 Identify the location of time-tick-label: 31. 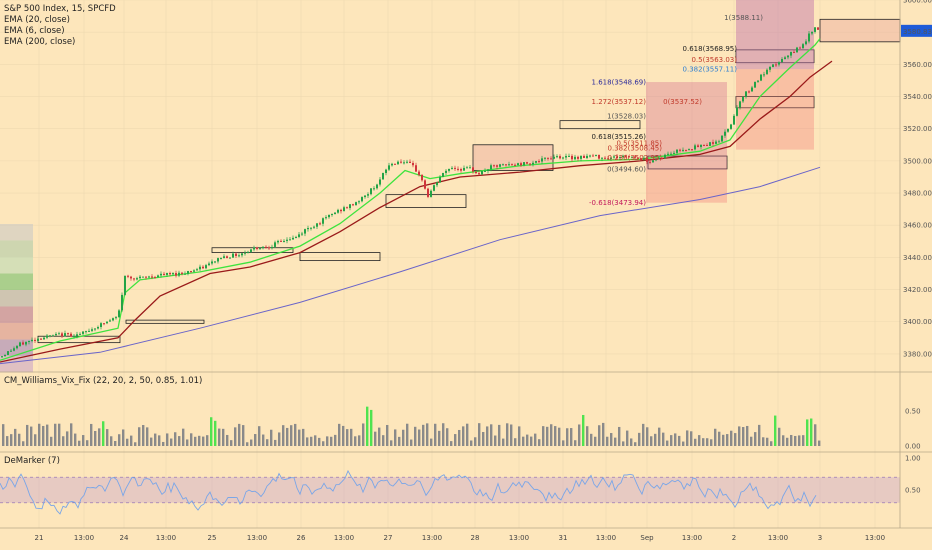
(563, 538).